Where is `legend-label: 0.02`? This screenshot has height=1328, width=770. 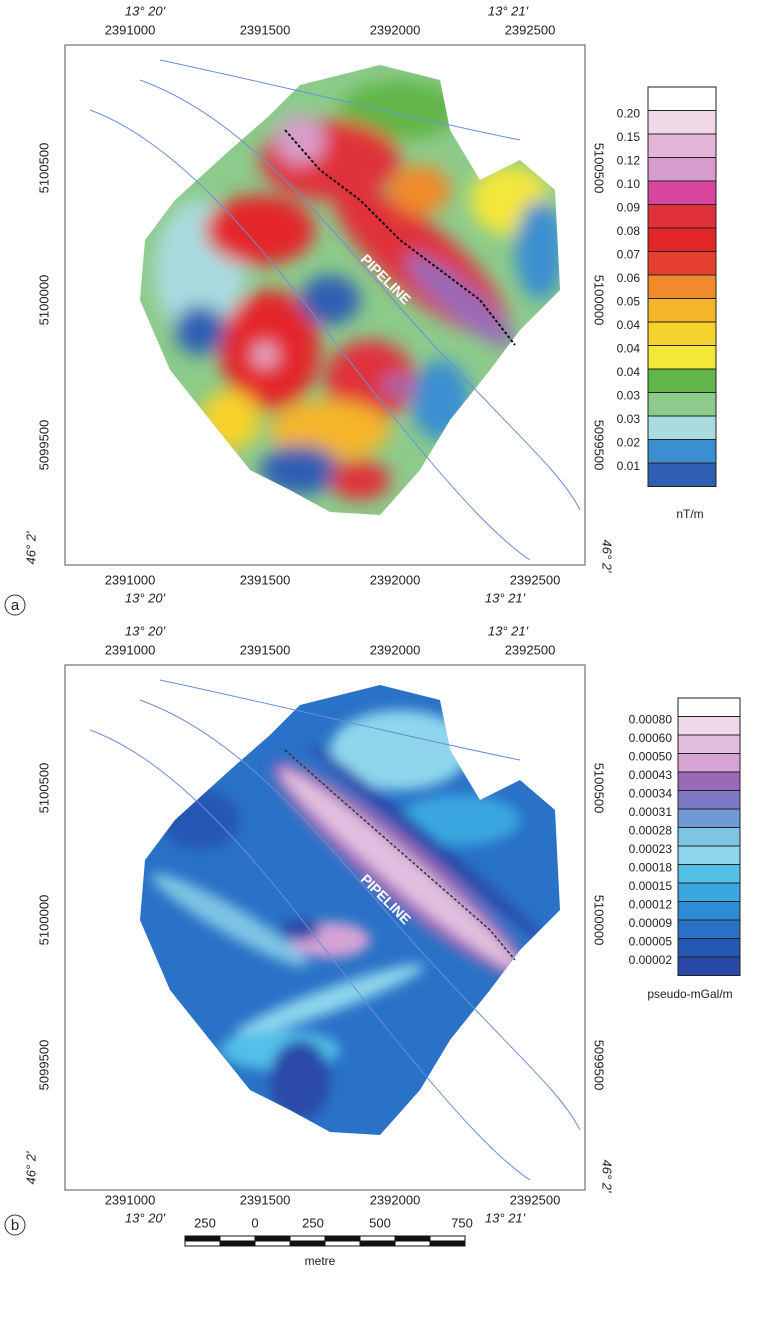 legend-label: 0.02 is located at coordinates (629, 443).